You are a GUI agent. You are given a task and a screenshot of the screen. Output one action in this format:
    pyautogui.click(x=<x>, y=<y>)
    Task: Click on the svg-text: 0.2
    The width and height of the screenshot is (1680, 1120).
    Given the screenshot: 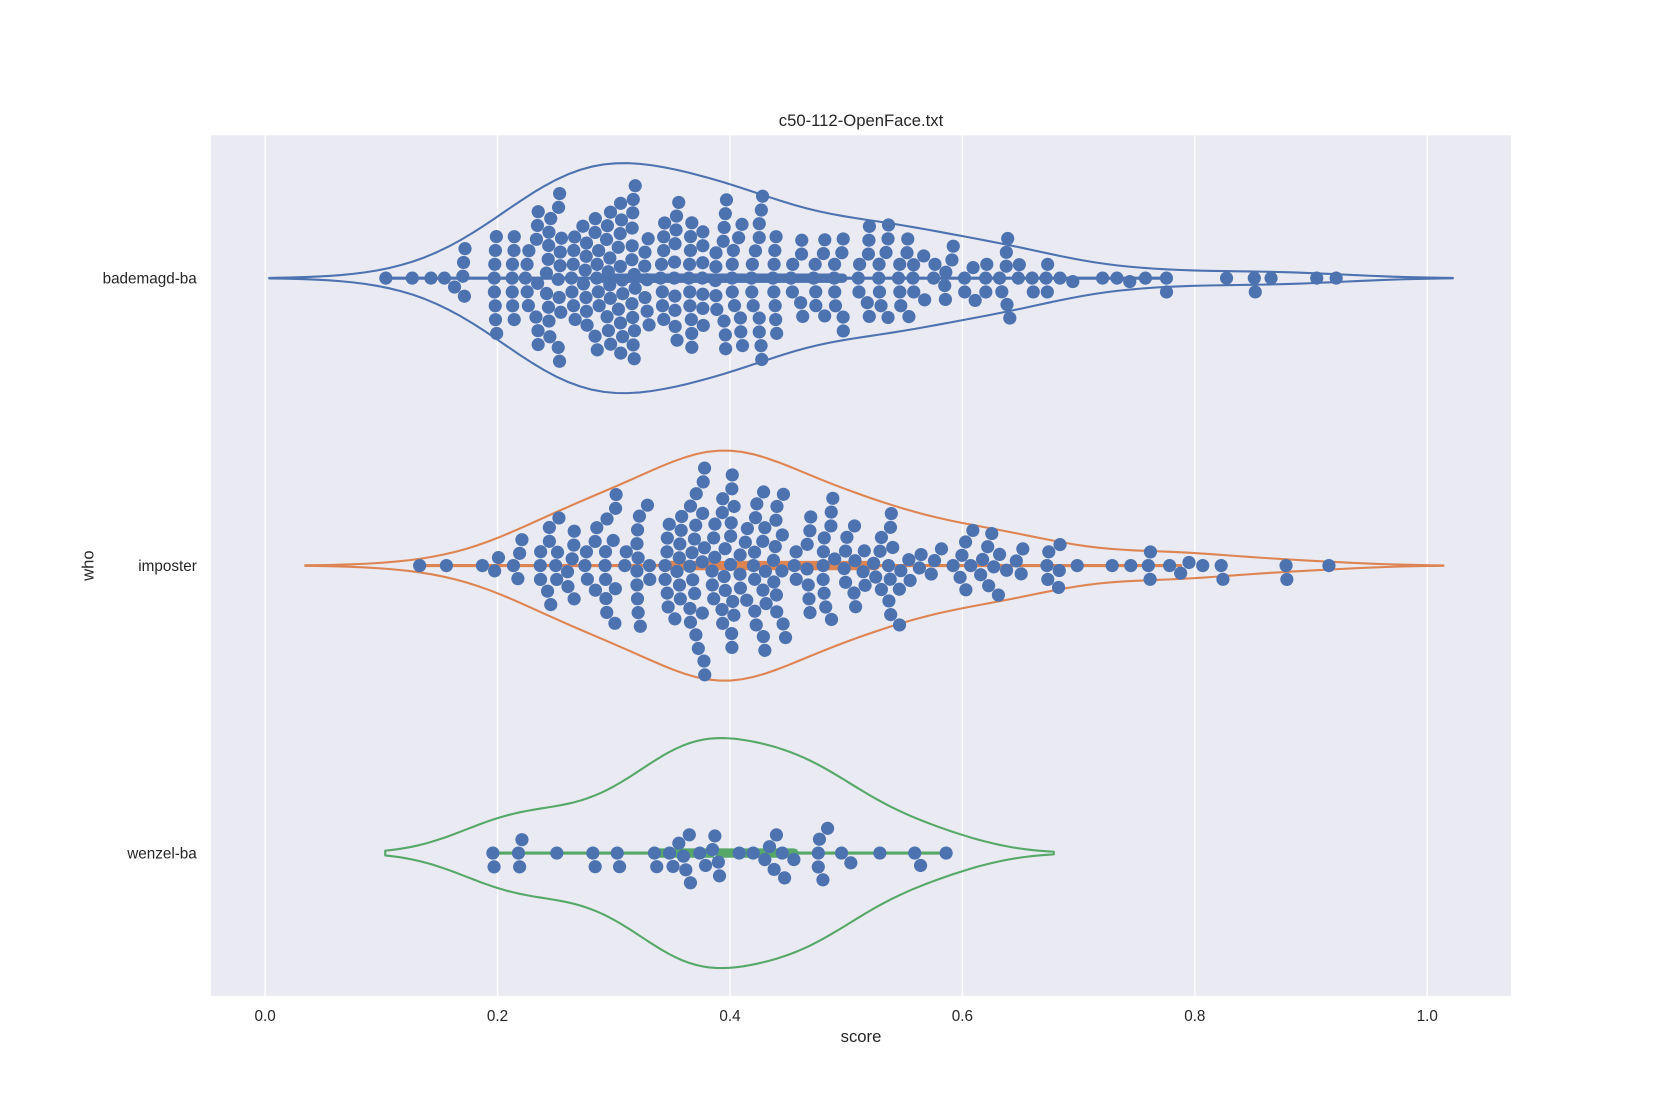 What is the action you would take?
    pyautogui.click(x=497, y=1016)
    